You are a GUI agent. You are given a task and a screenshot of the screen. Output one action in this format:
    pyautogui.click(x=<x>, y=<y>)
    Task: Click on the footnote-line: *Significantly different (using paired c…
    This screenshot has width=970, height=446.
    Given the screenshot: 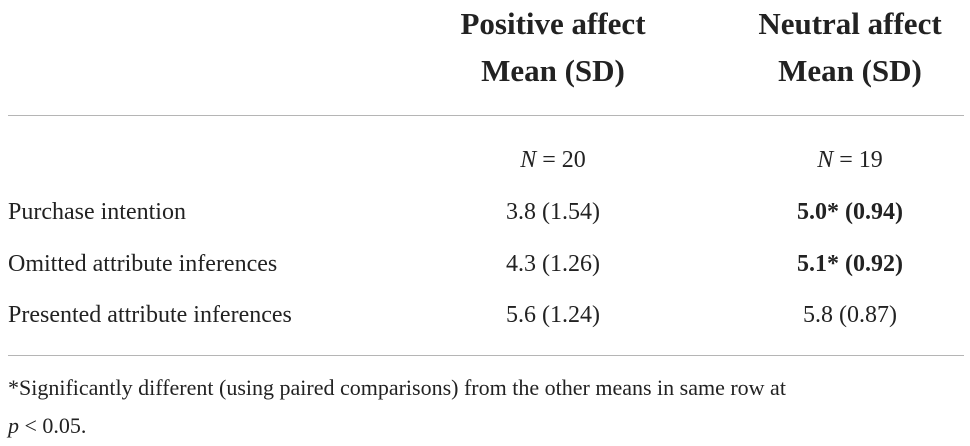 What is the action you would take?
    pyautogui.click(x=397, y=387)
    